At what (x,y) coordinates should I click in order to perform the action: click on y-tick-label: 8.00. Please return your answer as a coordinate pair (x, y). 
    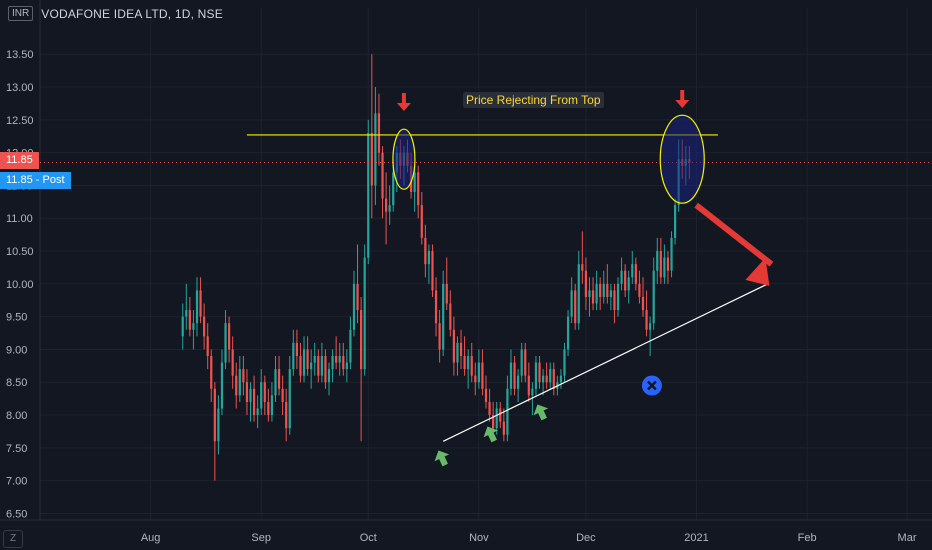
    Looking at the image, I should click on (16, 416).